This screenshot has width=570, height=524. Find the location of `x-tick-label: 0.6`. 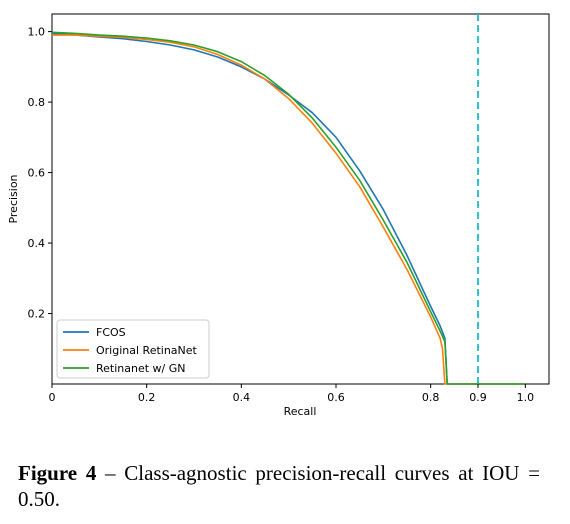

x-tick-label: 0.6 is located at coordinates (336, 397).